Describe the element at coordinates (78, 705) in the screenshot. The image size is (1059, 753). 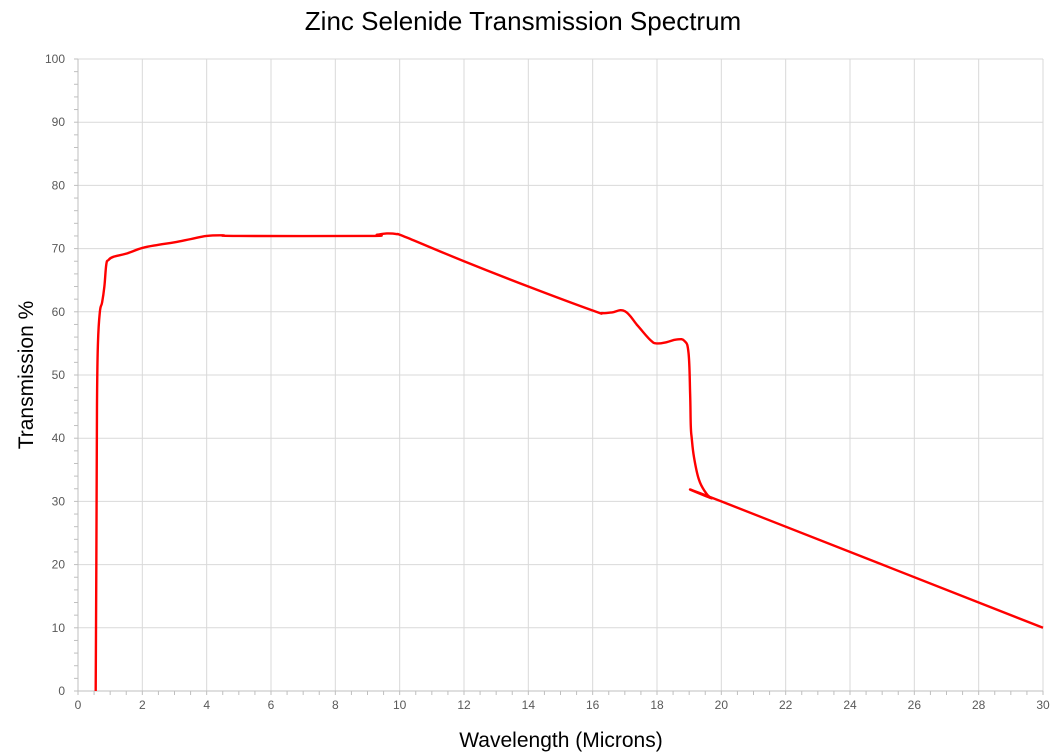
I see `x-tick-label: 0` at that location.